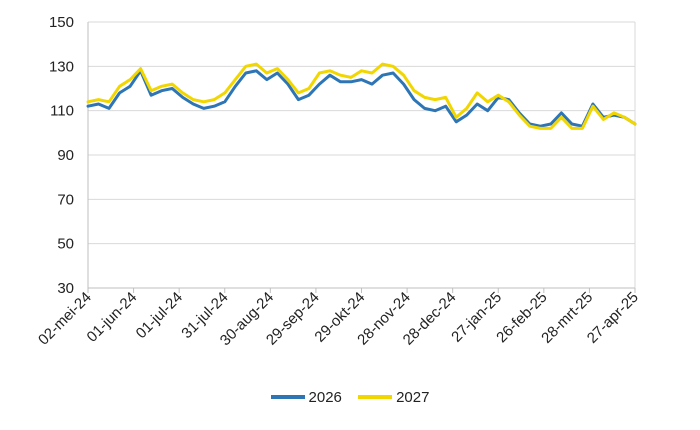 Image resolution: width=700 pixels, height=430 pixels. What do you see at coordinates (65, 288) in the screenshot?
I see `y-tick-label: 30` at bounding box center [65, 288].